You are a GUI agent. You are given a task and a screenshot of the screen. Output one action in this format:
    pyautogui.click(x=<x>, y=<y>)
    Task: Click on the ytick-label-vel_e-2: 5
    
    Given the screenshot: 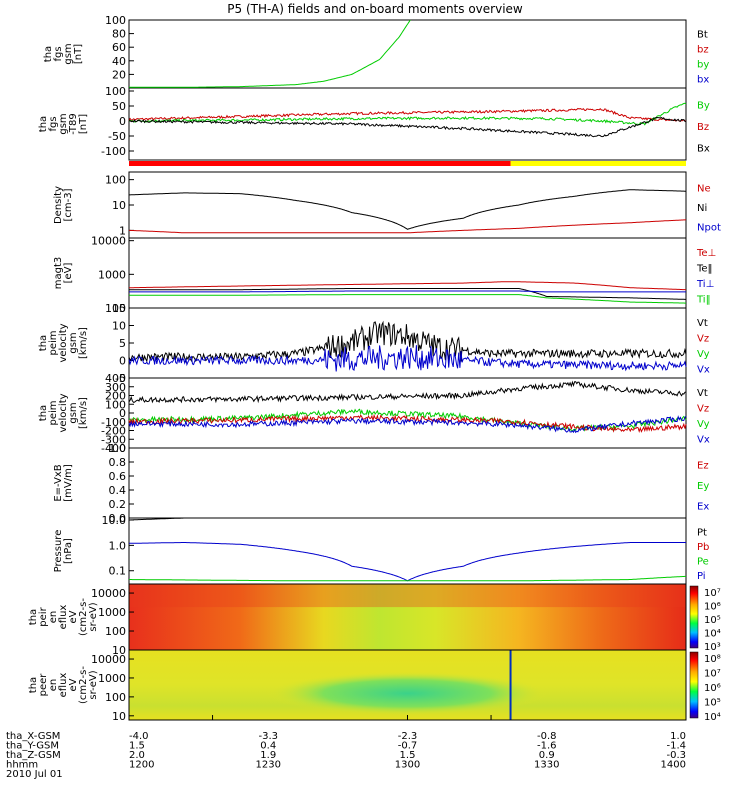 What is the action you would take?
    pyautogui.click(x=122, y=343)
    